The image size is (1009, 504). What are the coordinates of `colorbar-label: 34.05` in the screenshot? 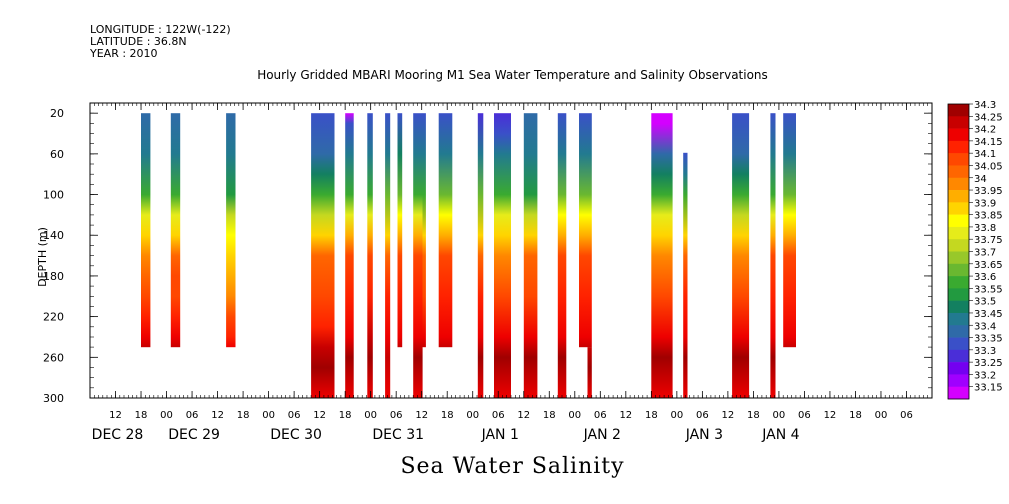 It's located at (988, 166).